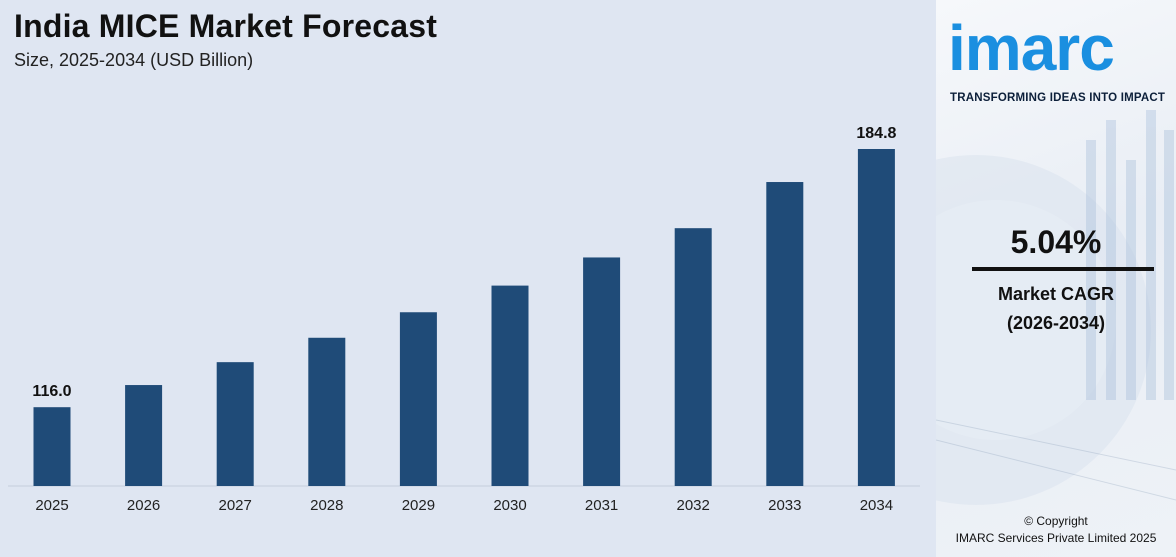  What do you see at coordinates (693, 505) in the screenshot?
I see `x-tick-2032: 2032` at bounding box center [693, 505].